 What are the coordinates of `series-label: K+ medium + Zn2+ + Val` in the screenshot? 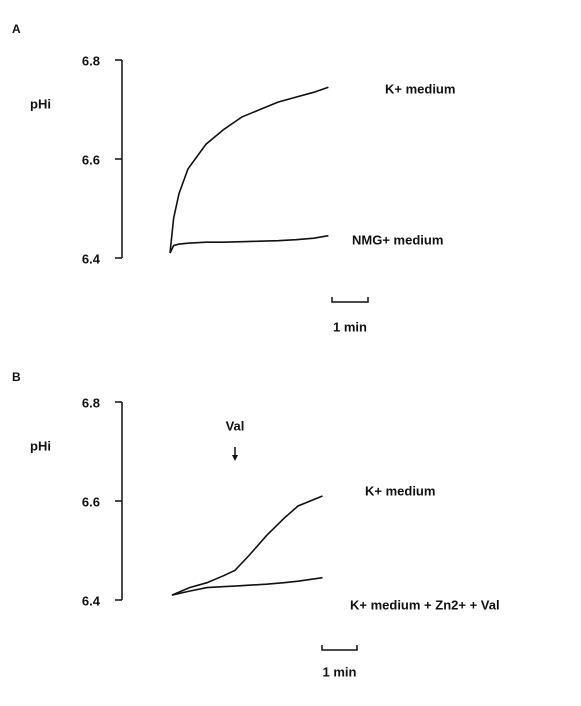 It's located at (425, 604).